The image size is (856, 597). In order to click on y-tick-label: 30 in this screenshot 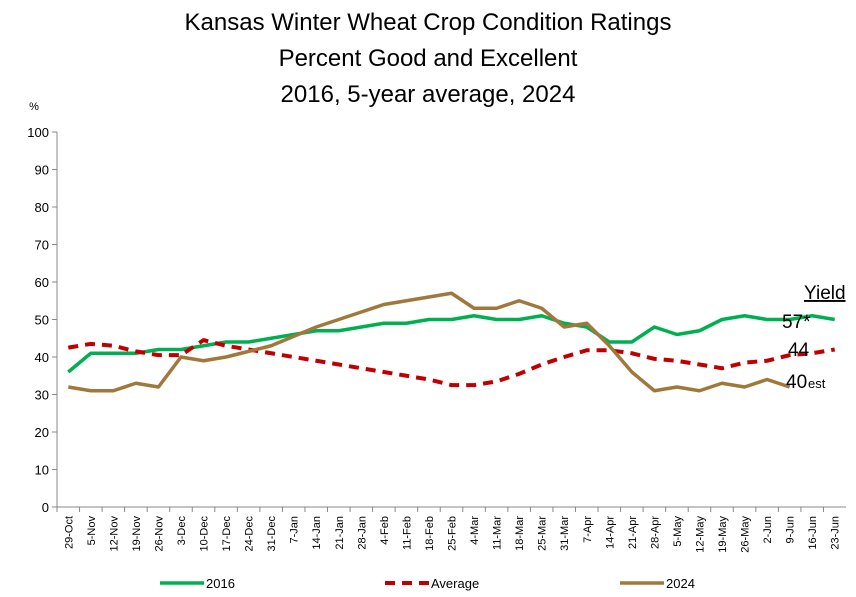, I will do `click(42, 395)`.